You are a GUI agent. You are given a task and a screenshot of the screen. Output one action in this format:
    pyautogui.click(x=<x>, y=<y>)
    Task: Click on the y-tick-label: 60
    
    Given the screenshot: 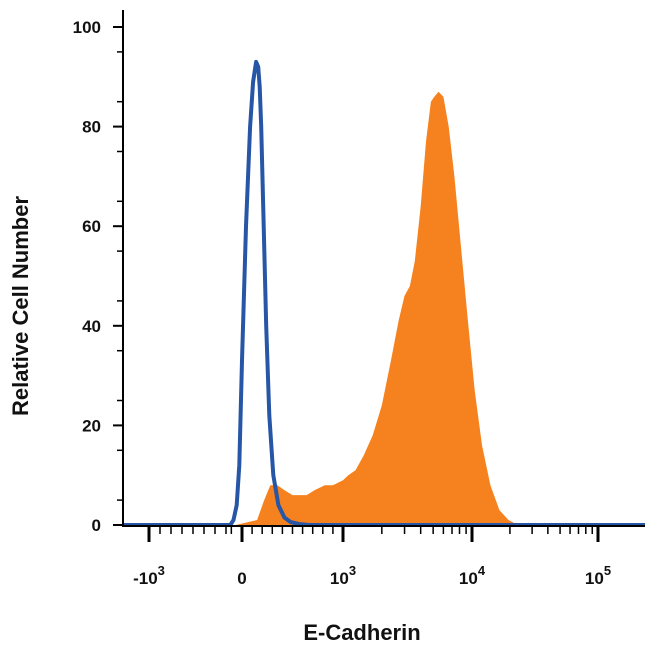 What is the action you would take?
    pyautogui.click(x=91, y=226)
    